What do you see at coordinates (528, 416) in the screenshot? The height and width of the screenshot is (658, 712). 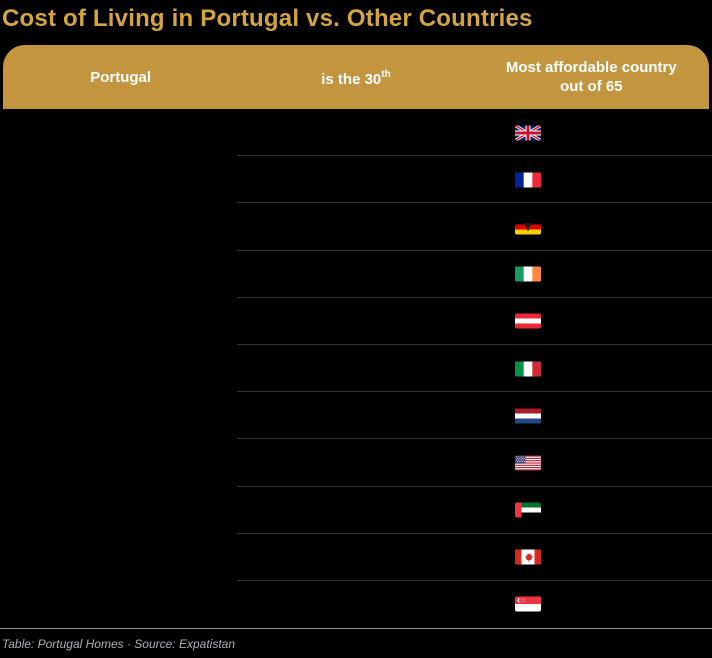 I see `netherlands-flag` at bounding box center [528, 416].